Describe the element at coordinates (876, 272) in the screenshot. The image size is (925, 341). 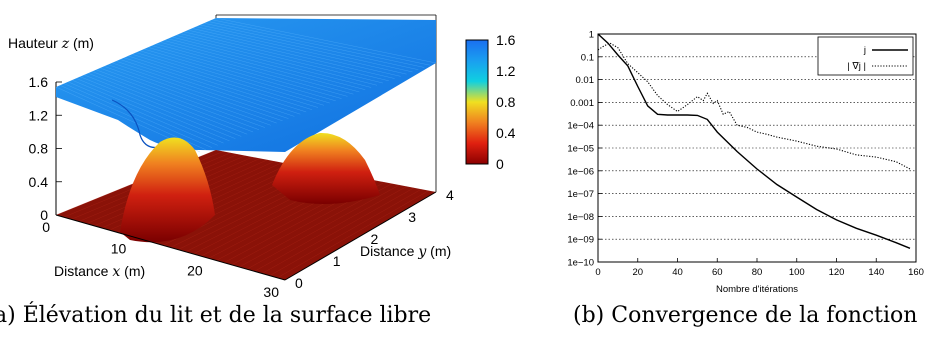
I see `x-tick-label: 140` at that location.